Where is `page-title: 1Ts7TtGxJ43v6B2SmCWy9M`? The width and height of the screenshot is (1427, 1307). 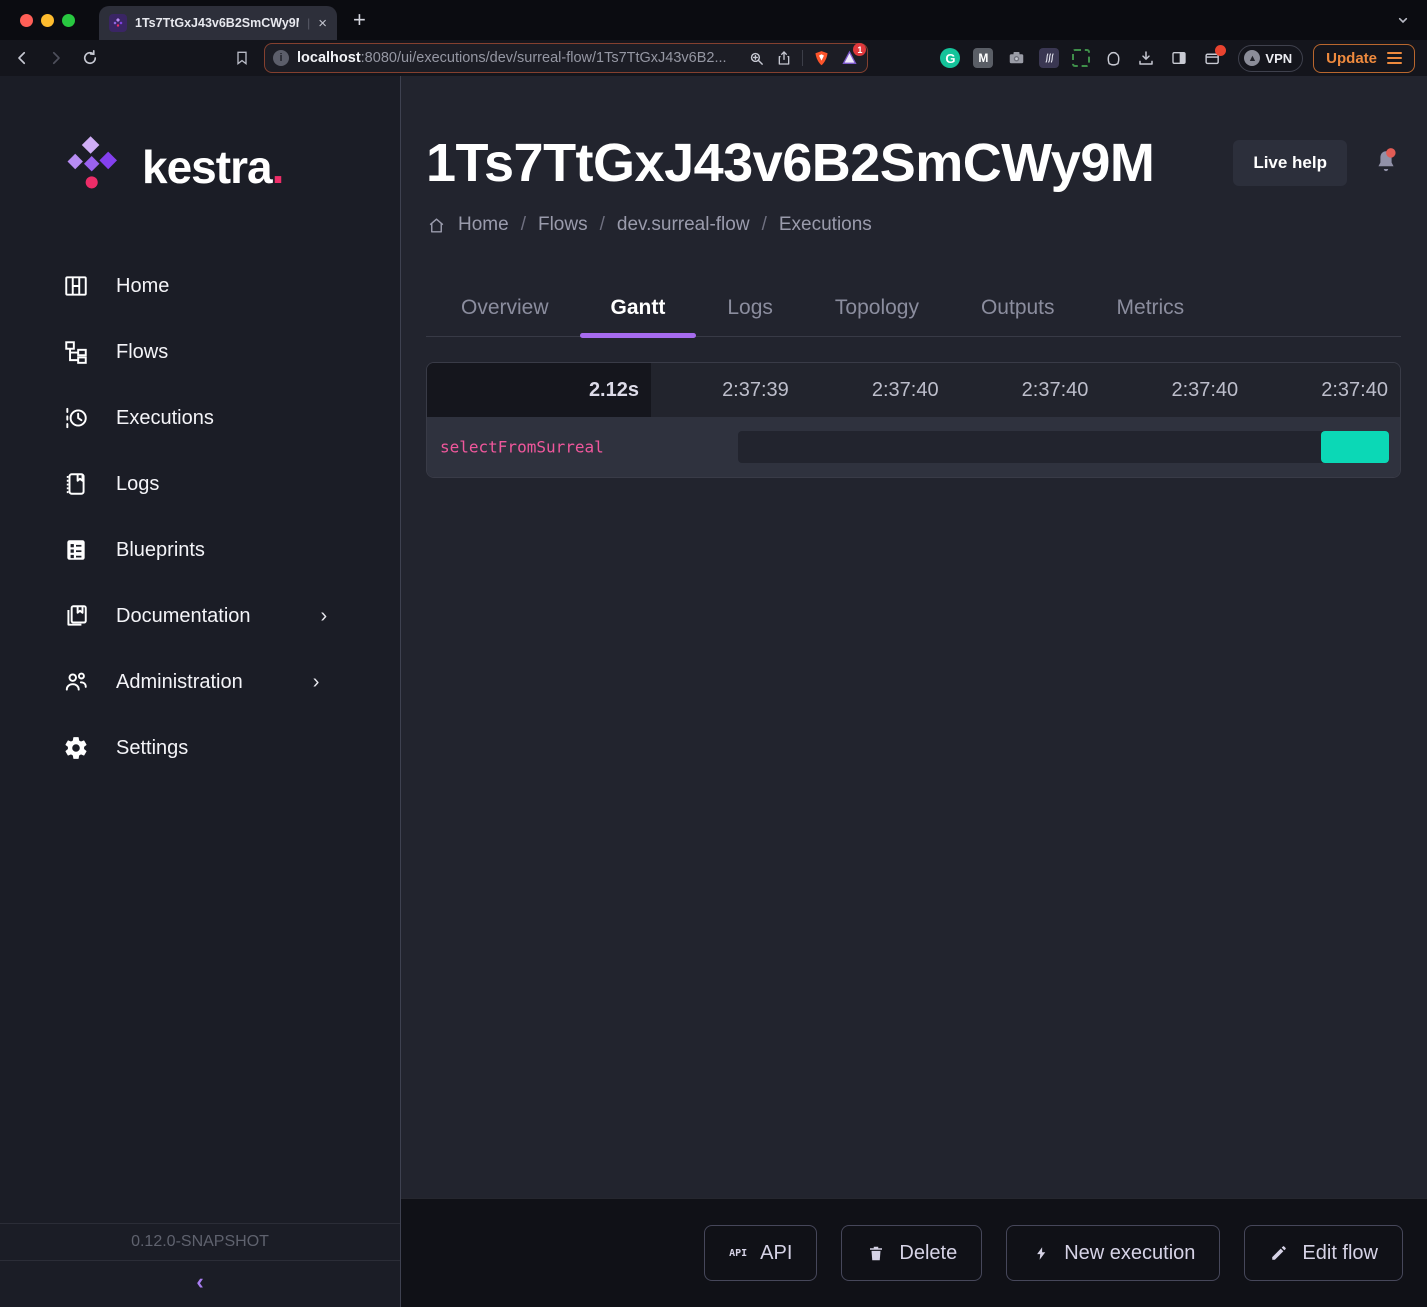
page-title: 1Ts7TtGxJ43v6B2SmCWy9M is located at coordinates (790, 163).